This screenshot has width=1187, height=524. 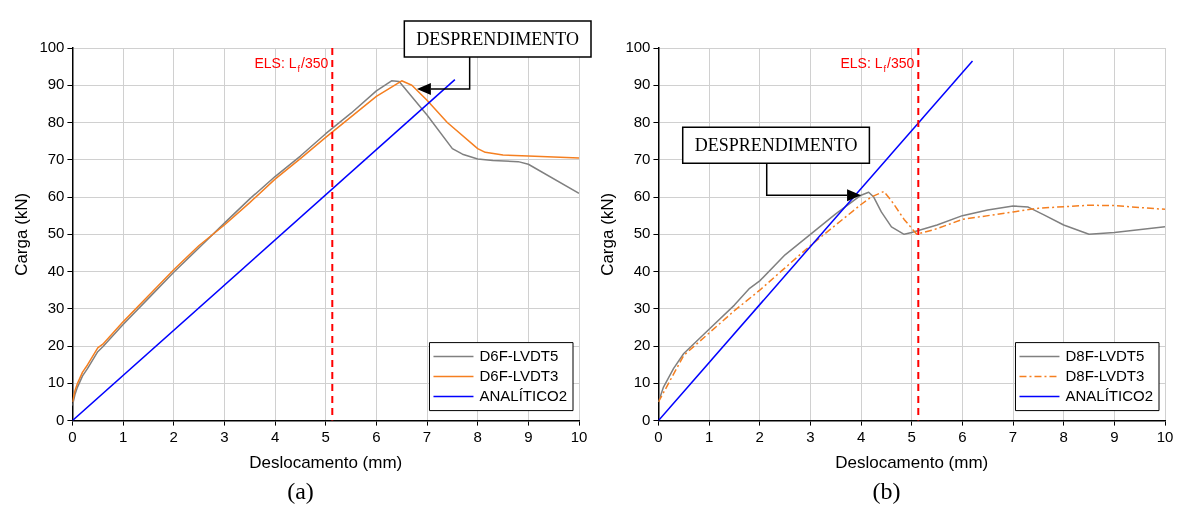 What do you see at coordinates (300, 491) in the screenshot?
I see `text: (a)` at bounding box center [300, 491].